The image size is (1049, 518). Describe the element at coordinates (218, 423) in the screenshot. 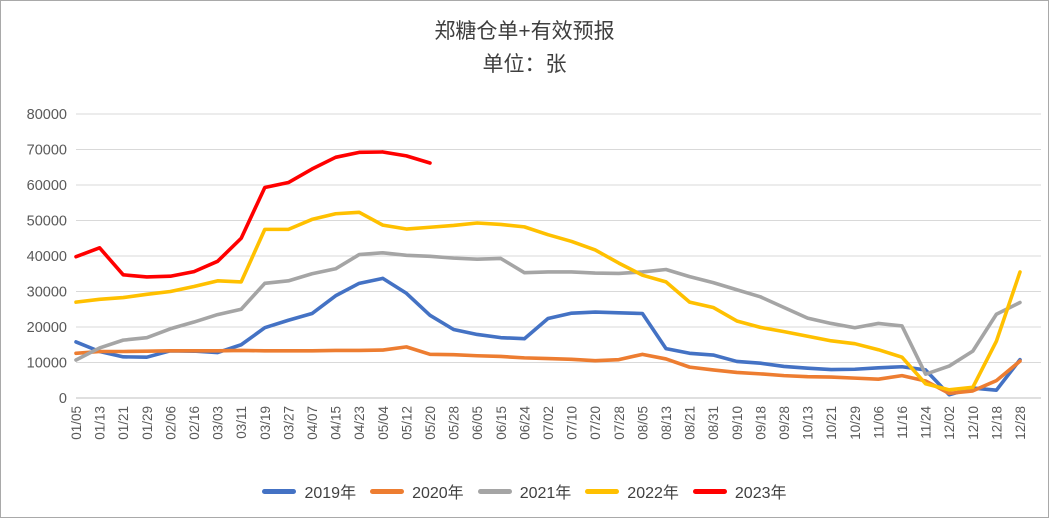

I see `x-axis-label: 03/03` at that location.